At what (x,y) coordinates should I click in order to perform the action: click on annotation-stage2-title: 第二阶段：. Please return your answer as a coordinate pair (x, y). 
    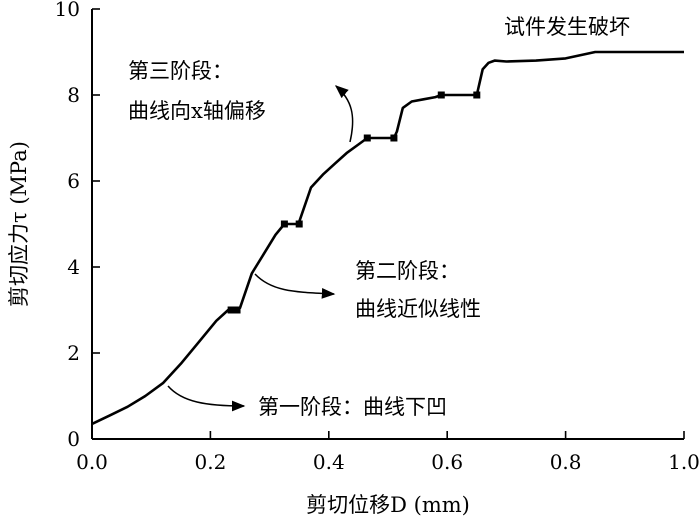
    Looking at the image, I should click on (407, 271).